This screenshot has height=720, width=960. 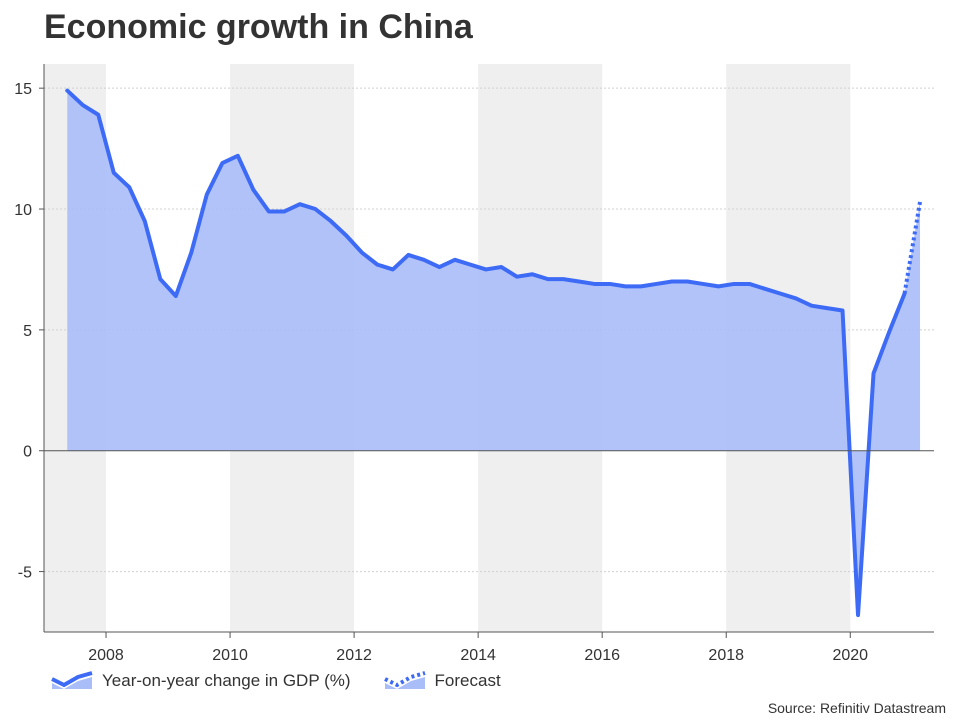 I want to click on legend-swatch-forecast, so click(x=404, y=680).